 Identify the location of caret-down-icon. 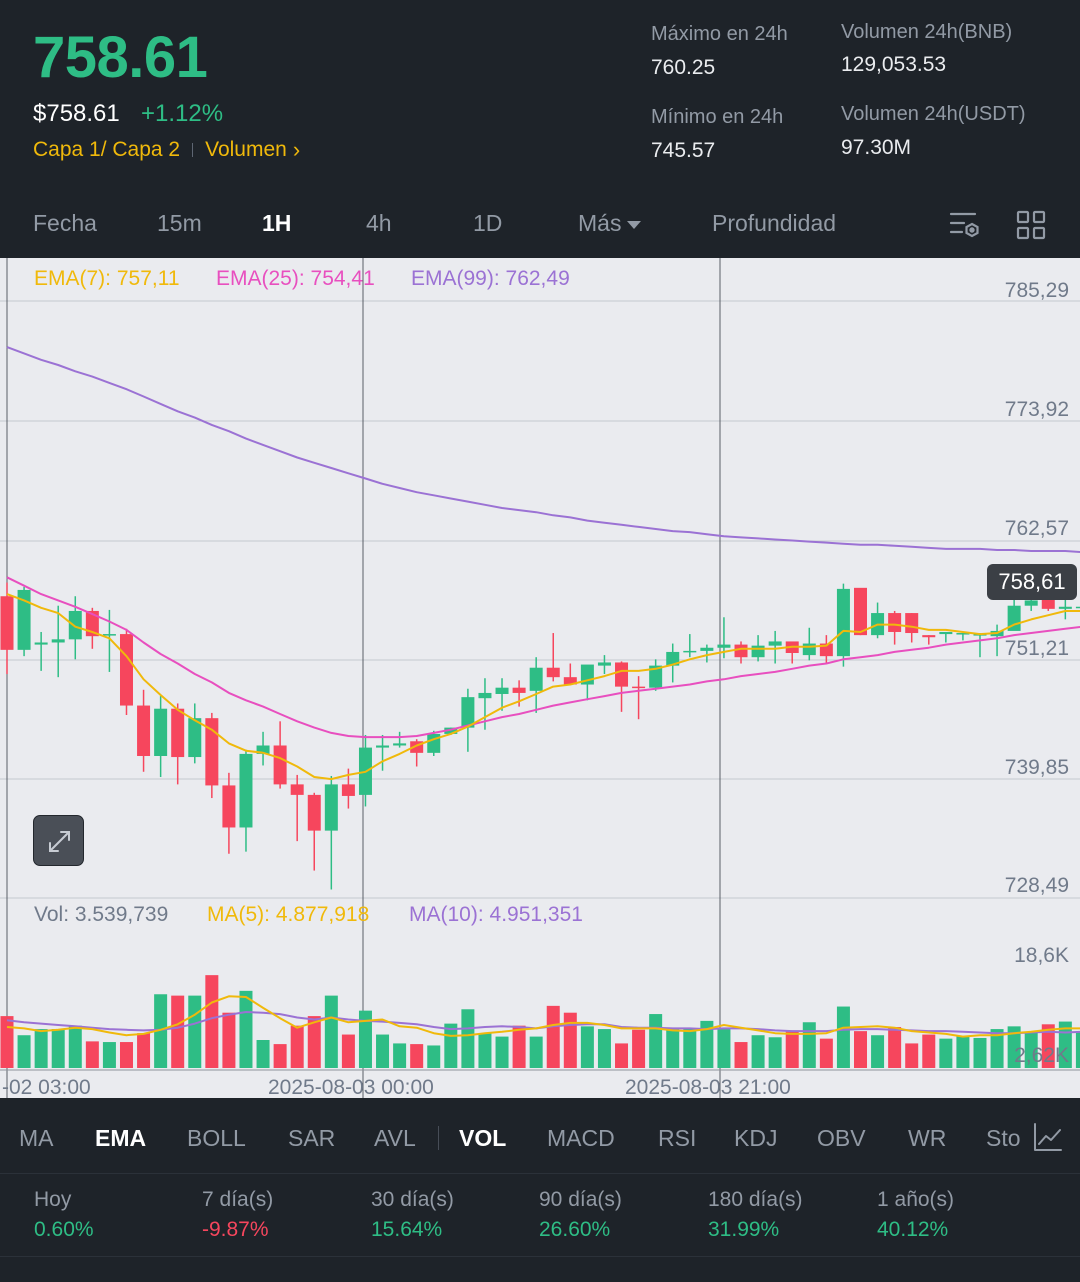
(634, 224).